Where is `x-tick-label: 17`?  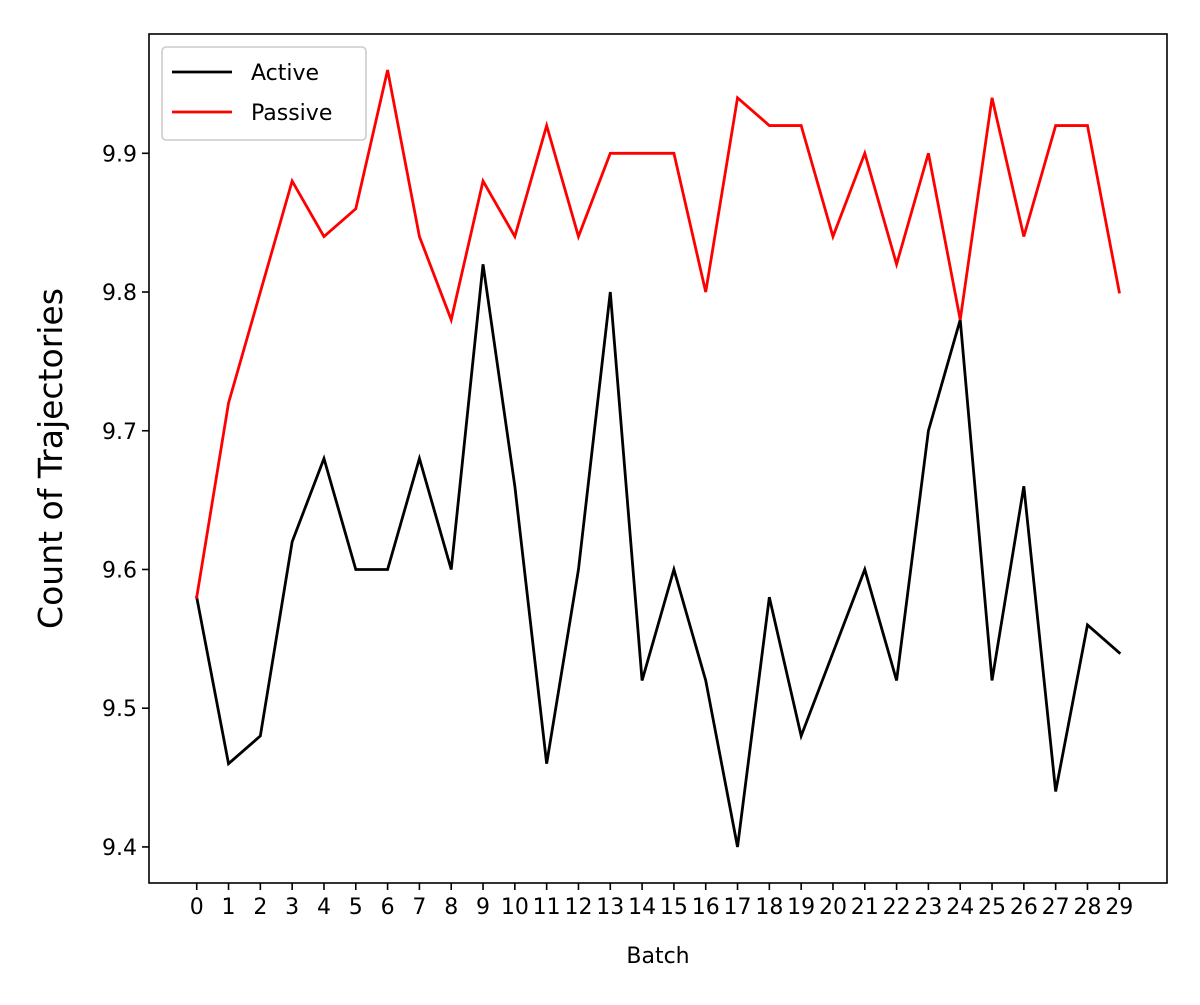 x-tick-label: 17 is located at coordinates (738, 907).